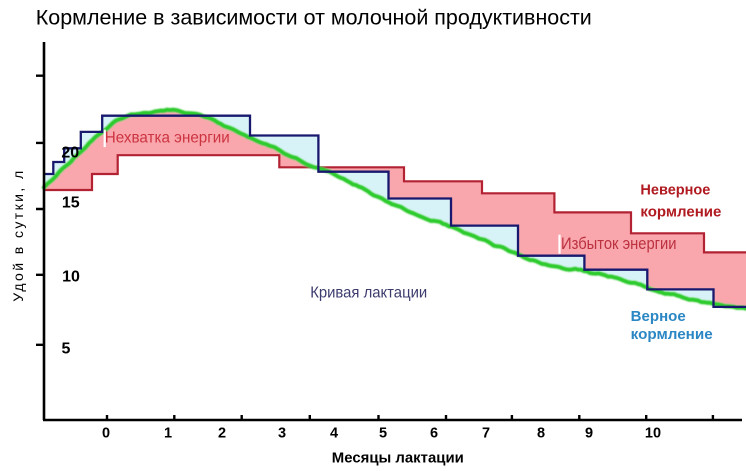 This screenshot has height=471, width=746. Describe the element at coordinates (71, 203) in the screenshot. I see `svg-text: 15` at that location.